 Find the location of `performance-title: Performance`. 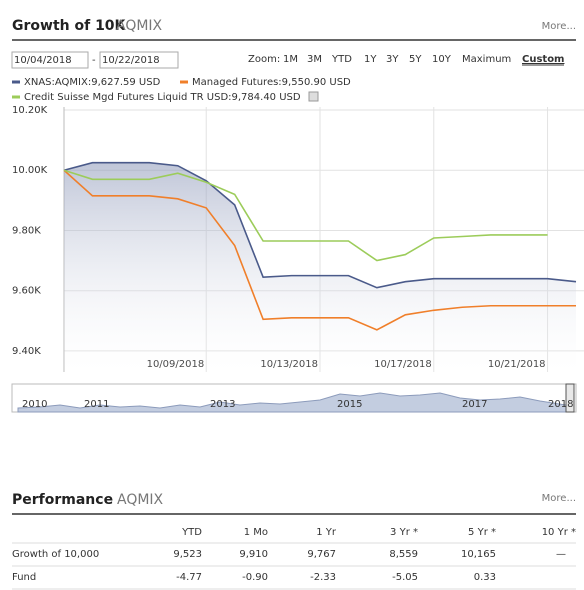

performance-title: Performance is located at coordinates (62, 500).